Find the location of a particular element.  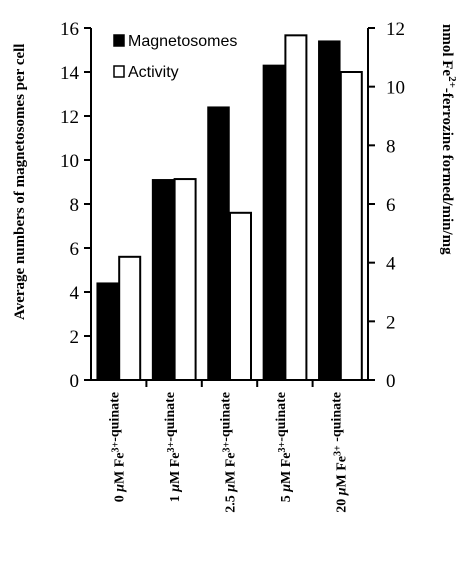

legend-label-magnetosomes: Magnetosomes is located at coordinates (182, 41).